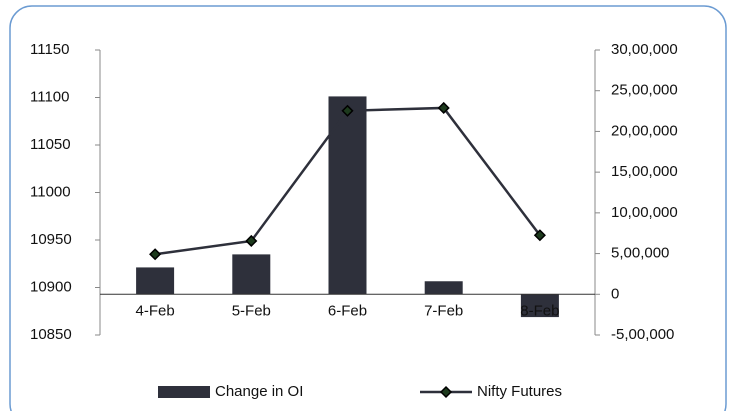  Describe the element at coordinates (644, 49) in the screenshot. I see `y2-tick-label: 30,00,000` at that location.